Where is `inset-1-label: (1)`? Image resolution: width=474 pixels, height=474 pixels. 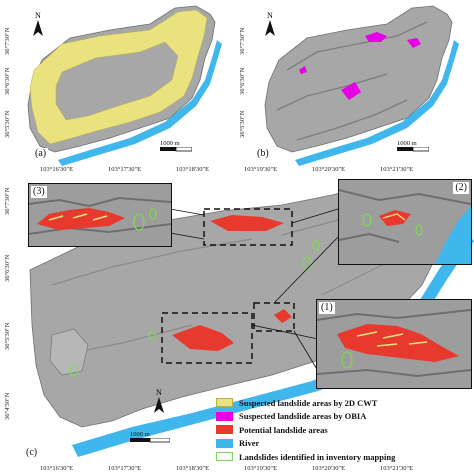
inset-1-label: (1) is located at coordinates (327, 308).